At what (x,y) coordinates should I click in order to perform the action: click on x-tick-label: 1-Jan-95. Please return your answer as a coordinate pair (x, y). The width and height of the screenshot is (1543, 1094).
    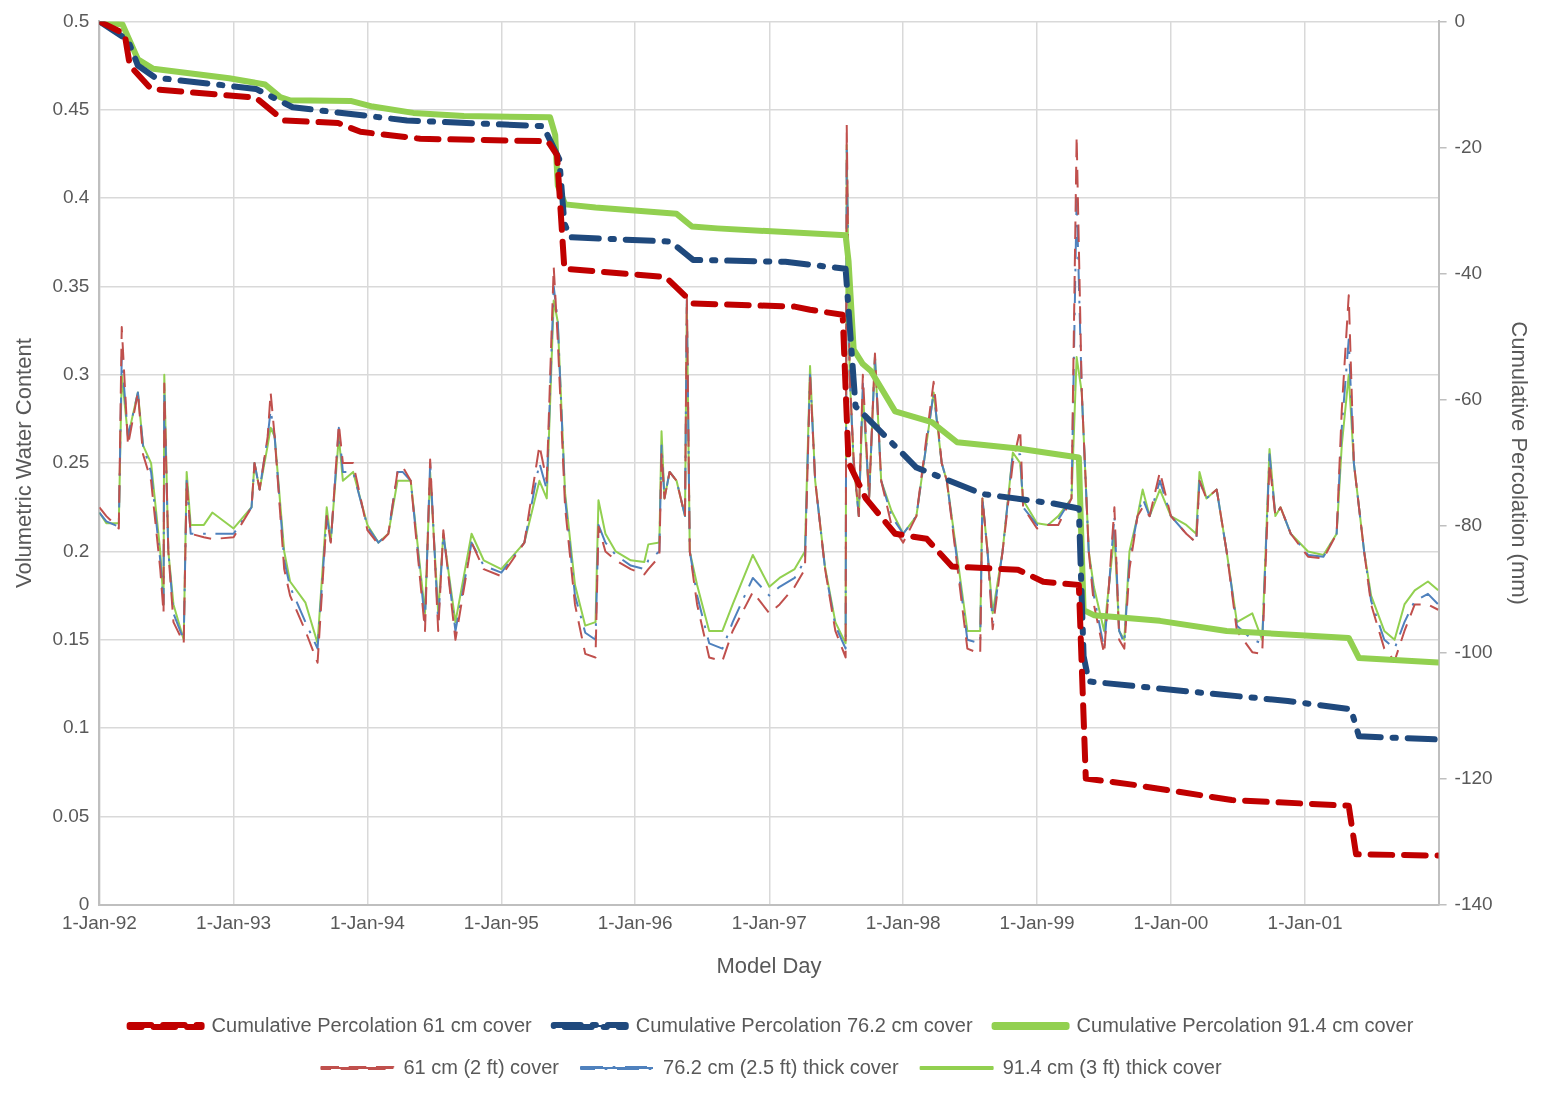
    Looking at the image, I should click on (501, 923).